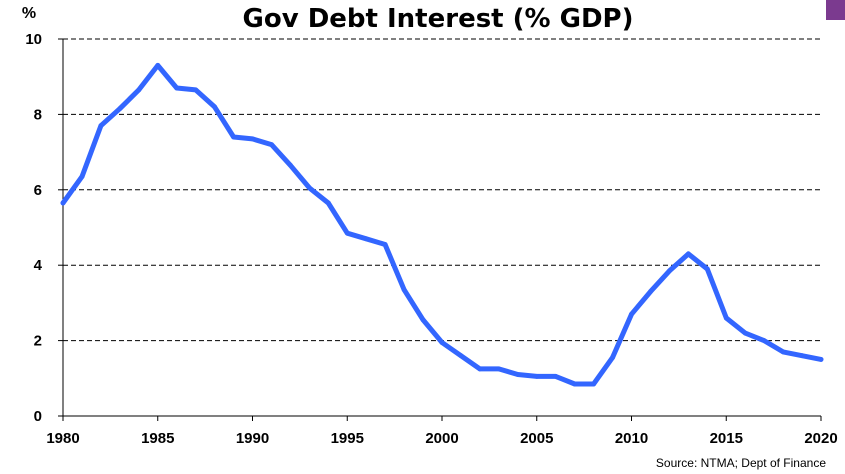 Image resolution: width=845 pixels, height=474 pixels. What do you see at coordinates (347, 233) in the screenshot?
I see `data-point-1995` at bounding box center [347, 233].